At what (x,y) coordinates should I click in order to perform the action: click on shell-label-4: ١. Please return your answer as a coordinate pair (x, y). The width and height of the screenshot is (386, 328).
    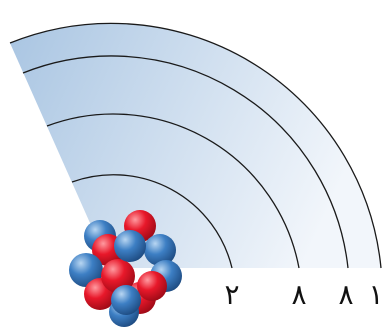
    Looking at the image, I should click on (375, 294).